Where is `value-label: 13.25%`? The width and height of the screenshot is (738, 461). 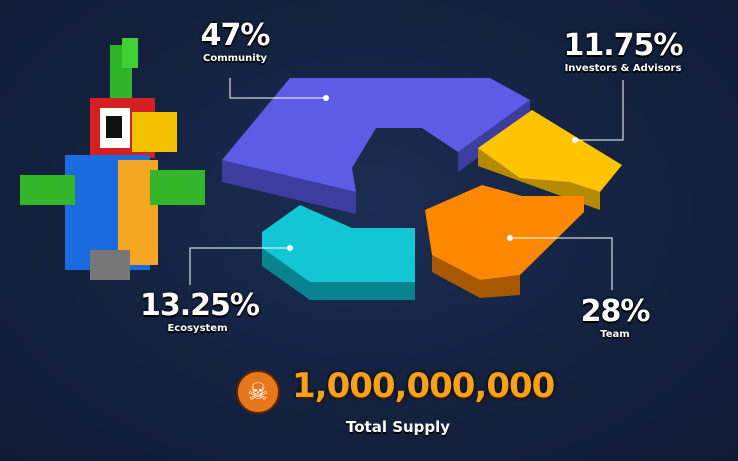
value-label: 13.25% is located at coordinates (200, 305).